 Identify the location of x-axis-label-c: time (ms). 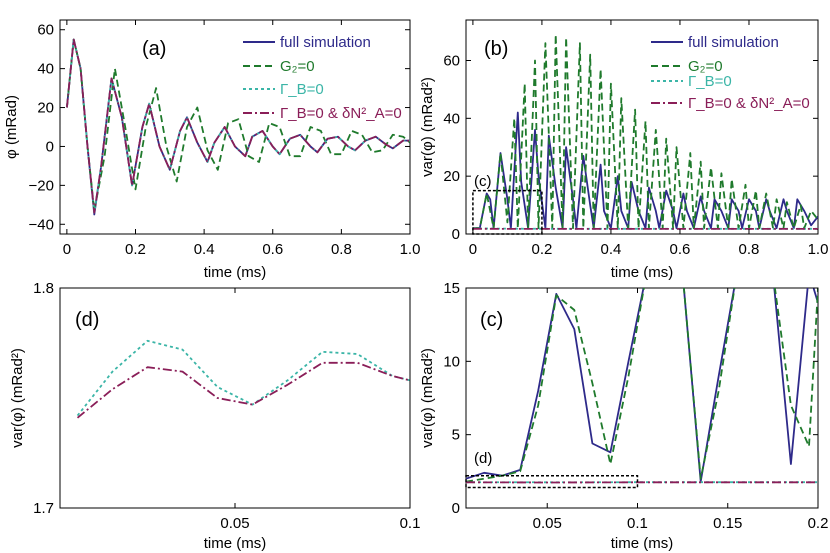
(642, 543).